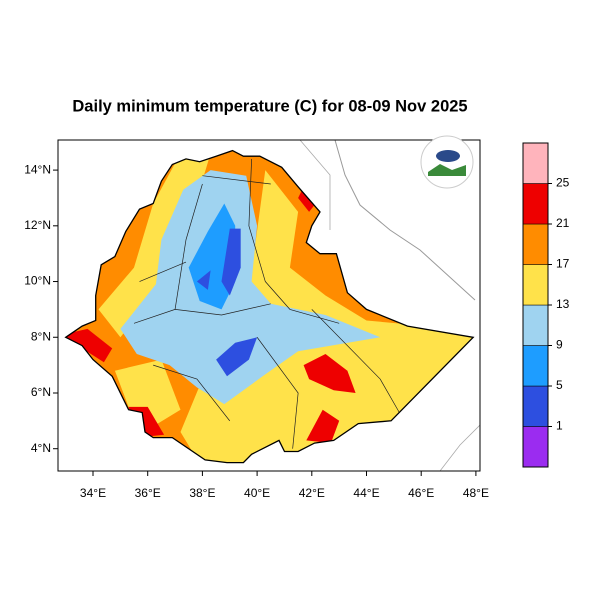 The image size is (600, 600). I want to click on logo, so click(447, 162).